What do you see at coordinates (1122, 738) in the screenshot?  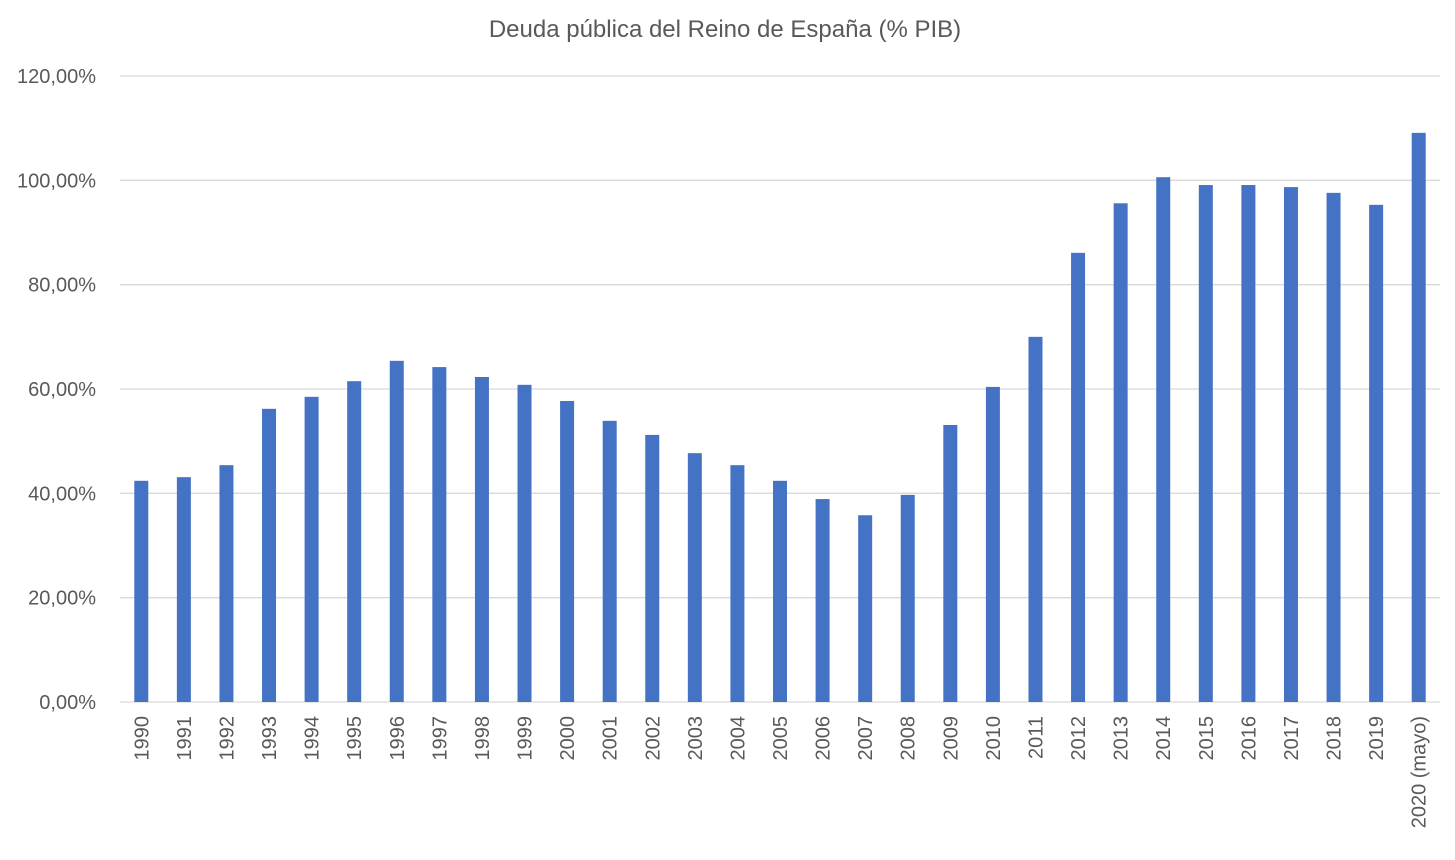 I see `x-tick-label: 2013` at bounding box center [1122, 738].